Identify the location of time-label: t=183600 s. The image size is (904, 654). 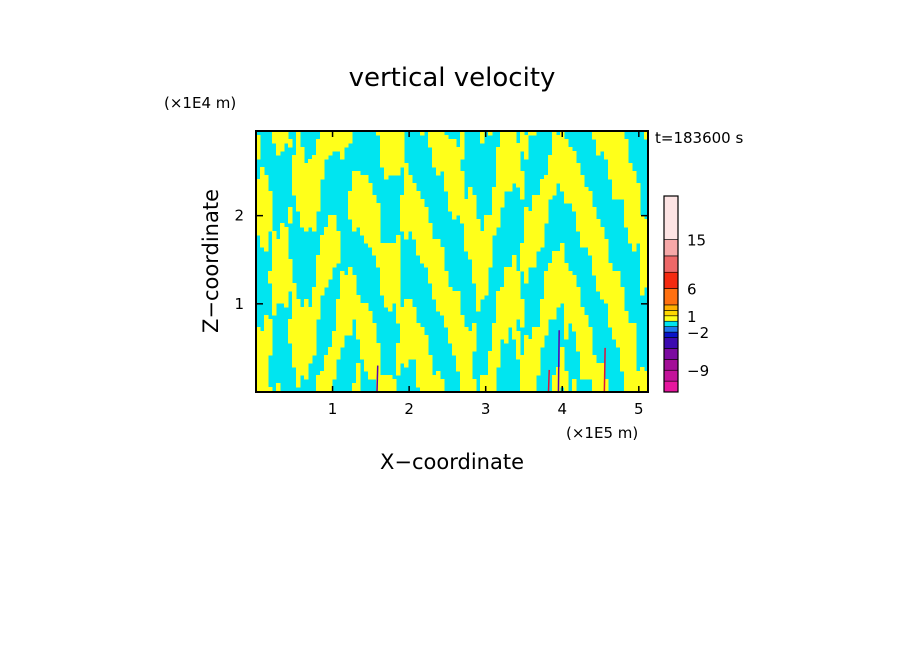
(699, 138).